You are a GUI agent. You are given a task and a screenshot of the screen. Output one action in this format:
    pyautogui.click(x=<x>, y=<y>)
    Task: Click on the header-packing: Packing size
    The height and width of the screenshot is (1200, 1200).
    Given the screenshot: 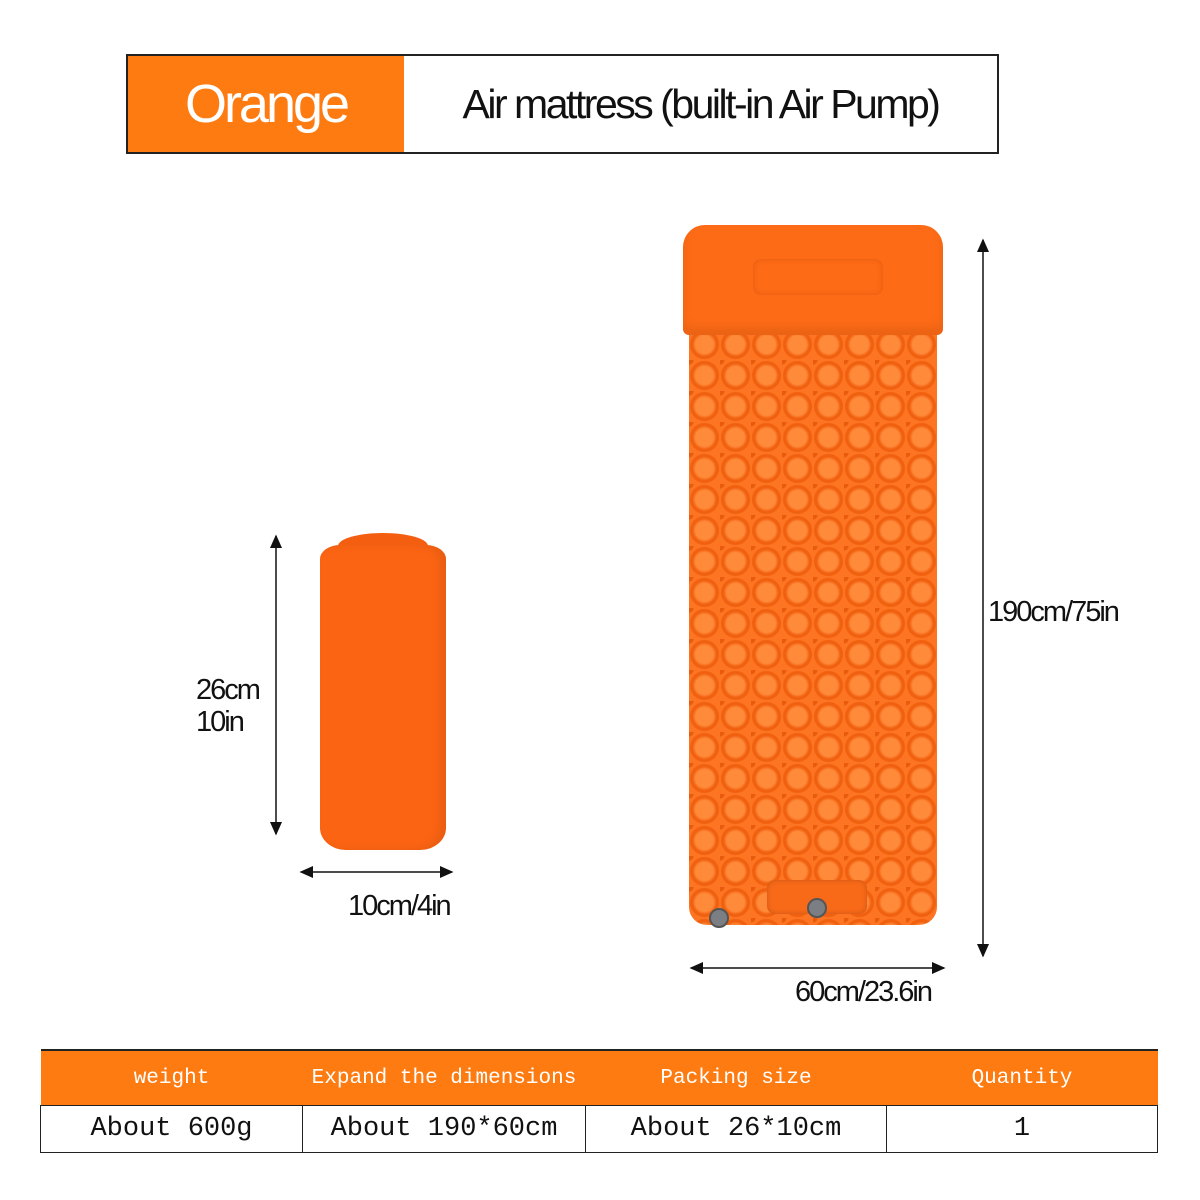 What is the action you would take?
    pyautogui.click(x=736, y=1077)
    